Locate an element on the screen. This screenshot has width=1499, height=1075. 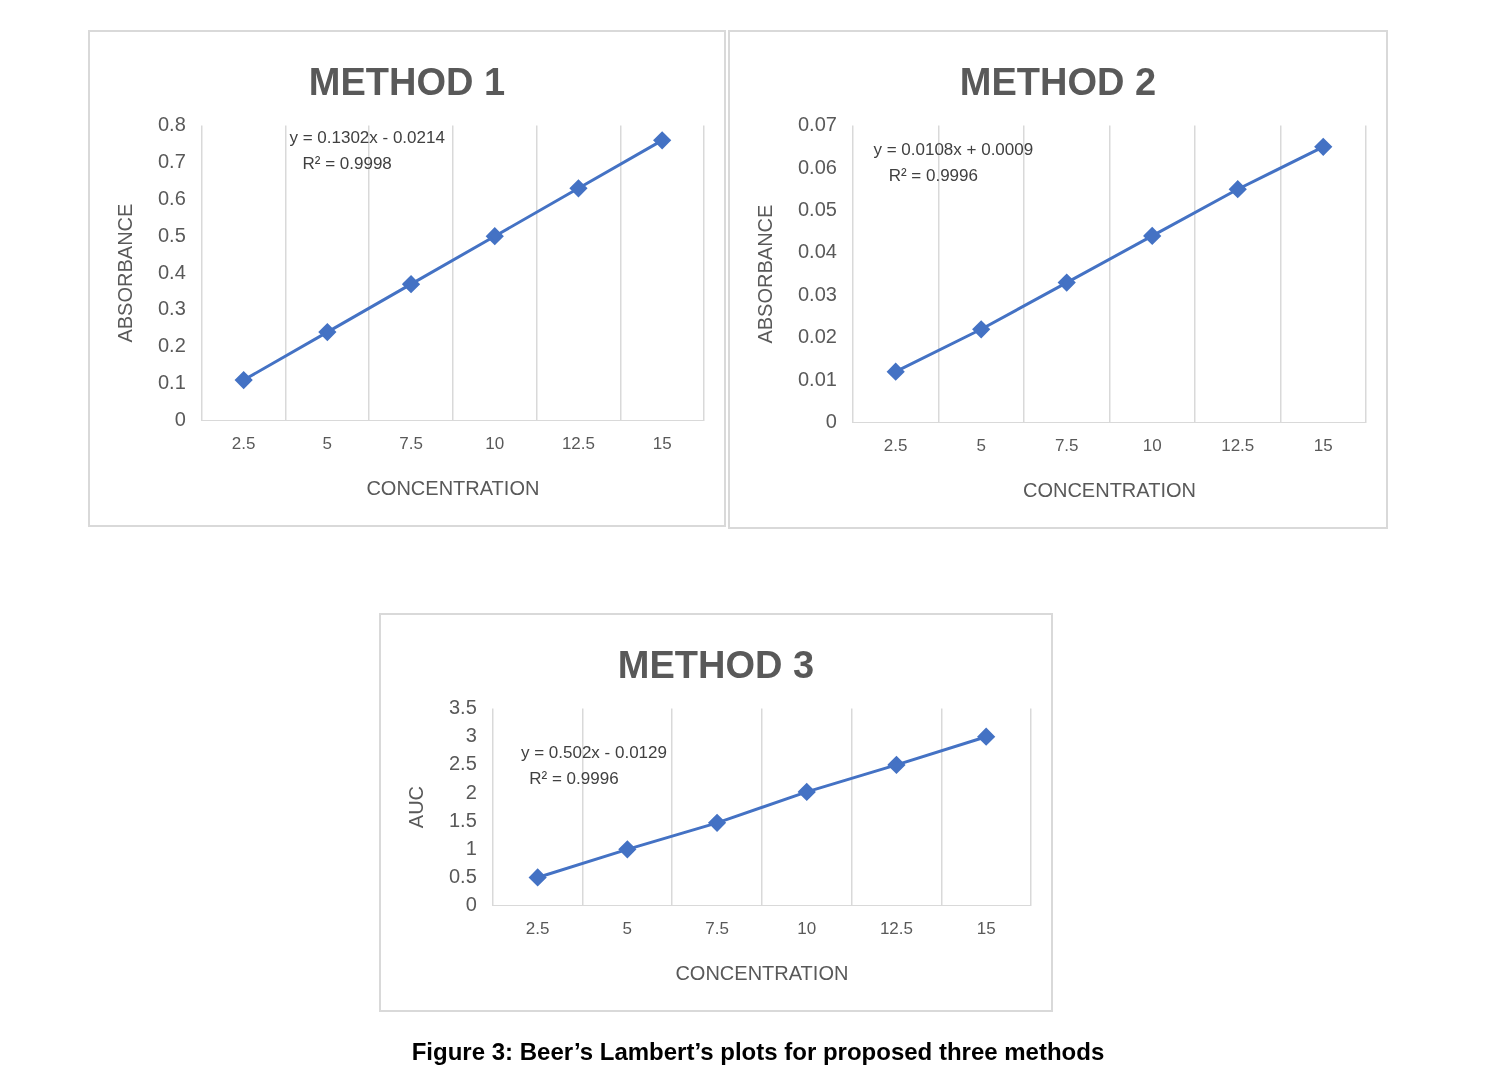
annotation: y = 0.502x - 0.0129 is located at coordinates (593, 752).